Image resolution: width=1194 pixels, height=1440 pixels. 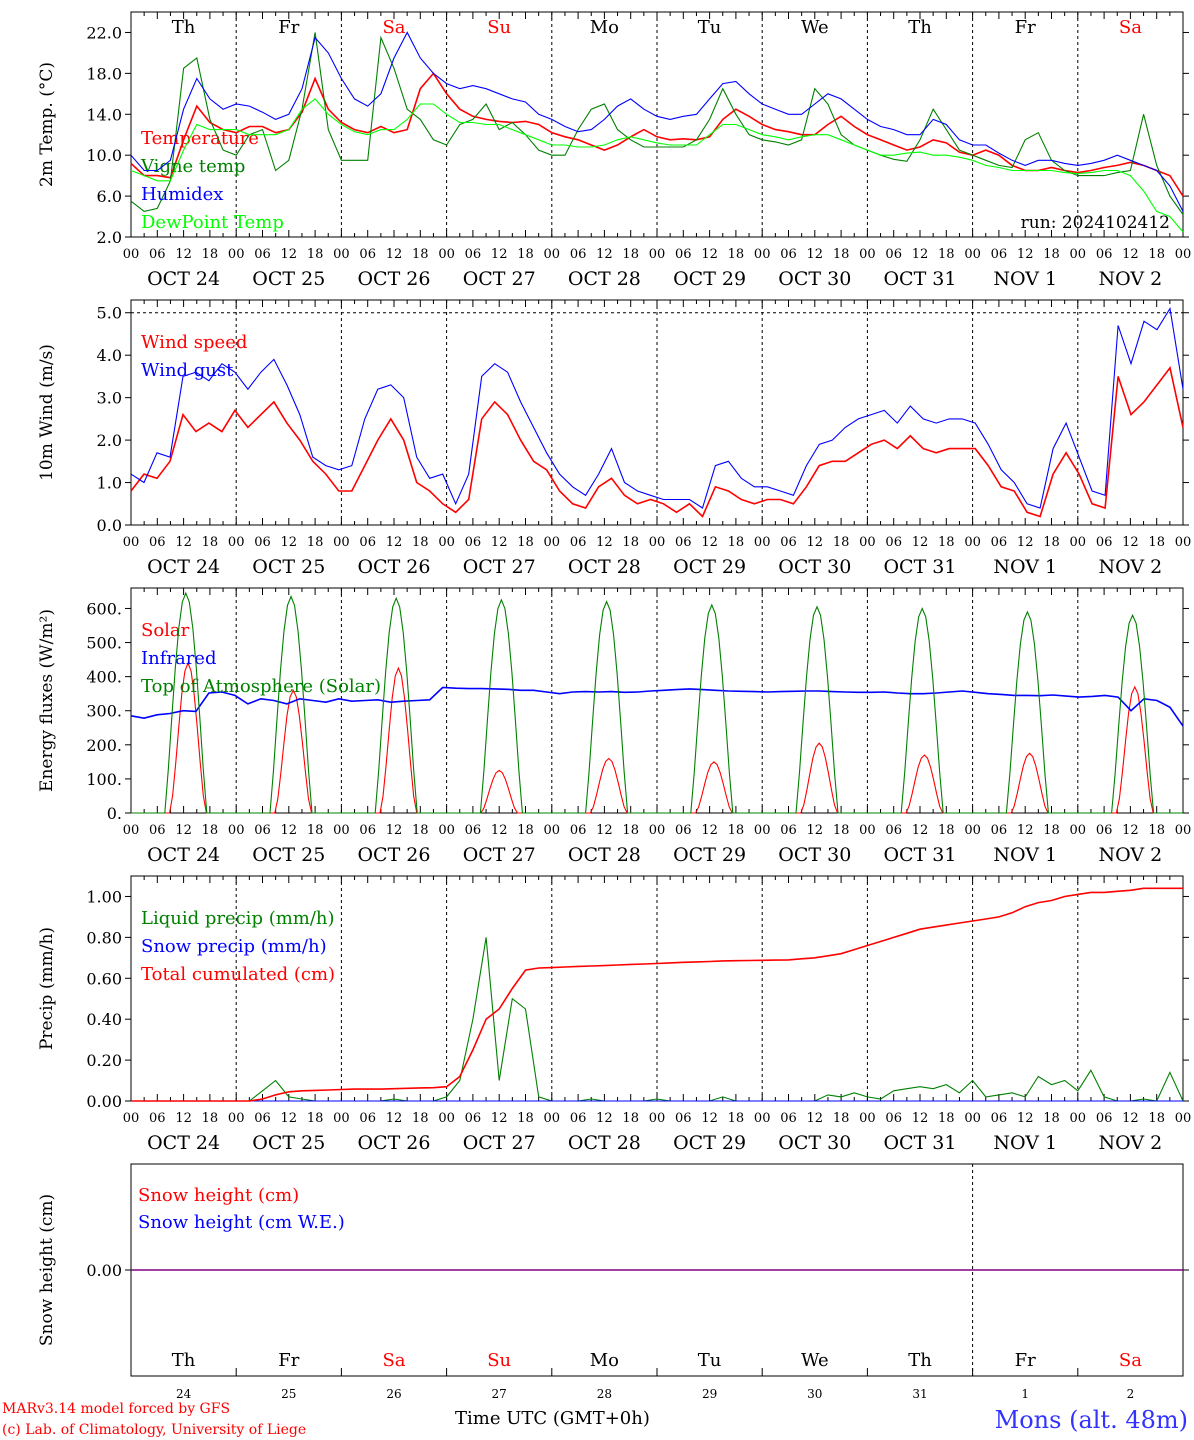 What do you see at coordinates (920, 27) in the screenshot?
I see `weekday-label: Th` at bounding box center [920, 27].